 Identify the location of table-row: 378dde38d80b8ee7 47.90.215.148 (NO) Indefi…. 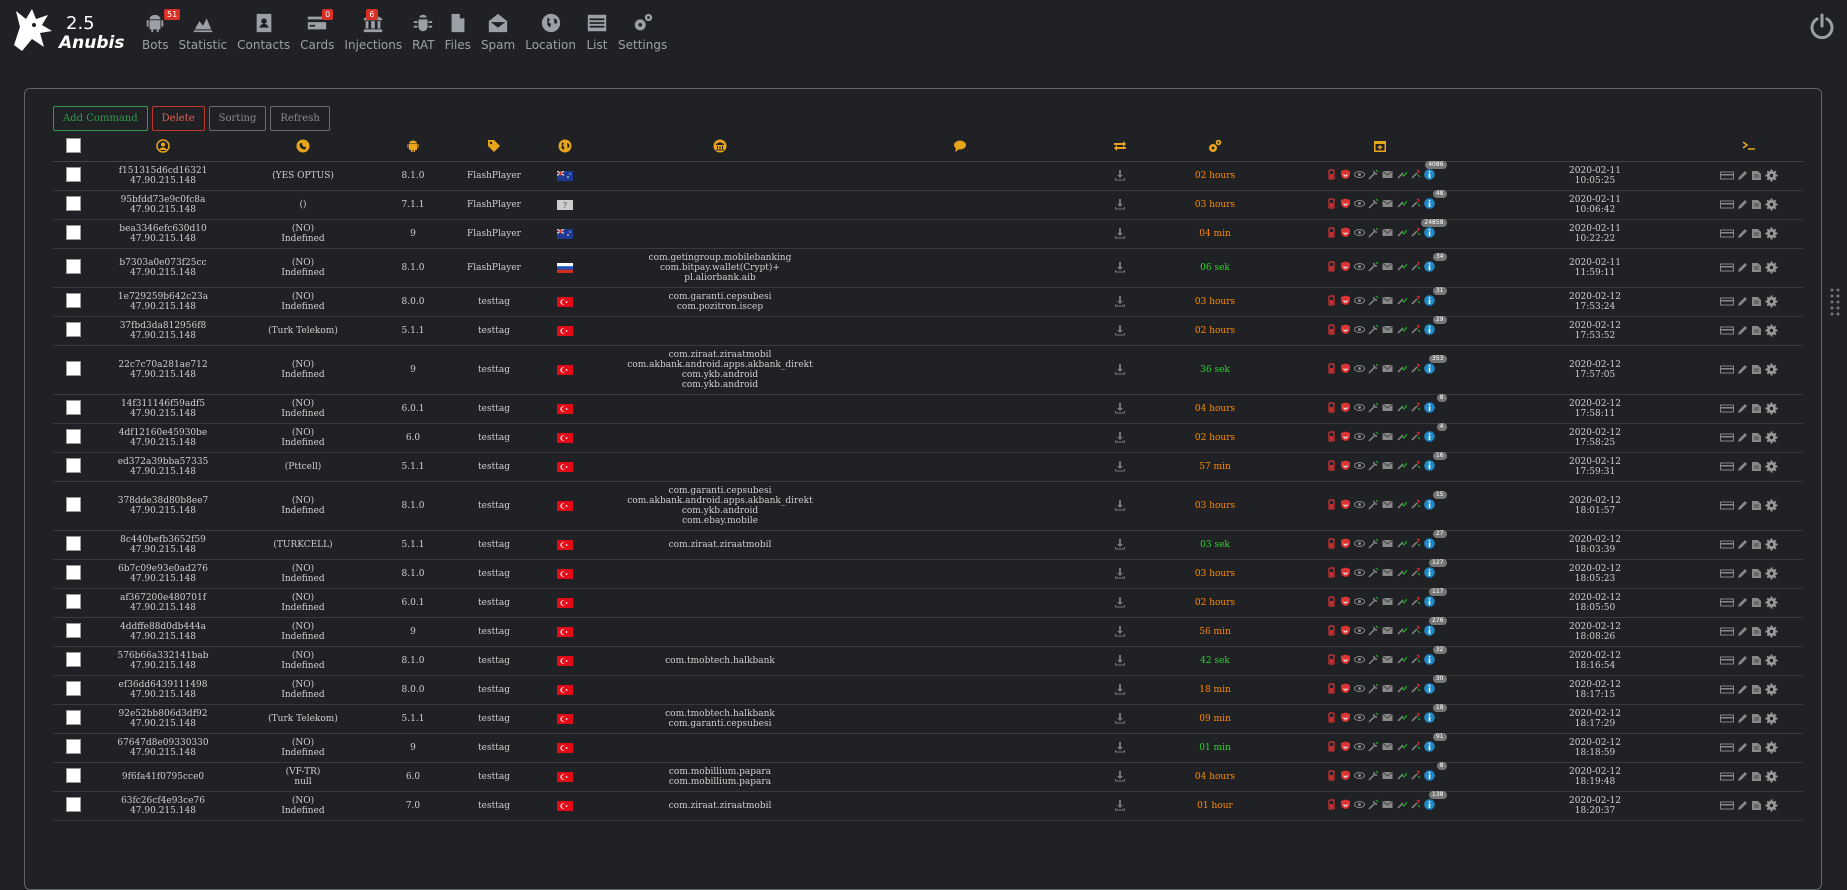
(928, 506).